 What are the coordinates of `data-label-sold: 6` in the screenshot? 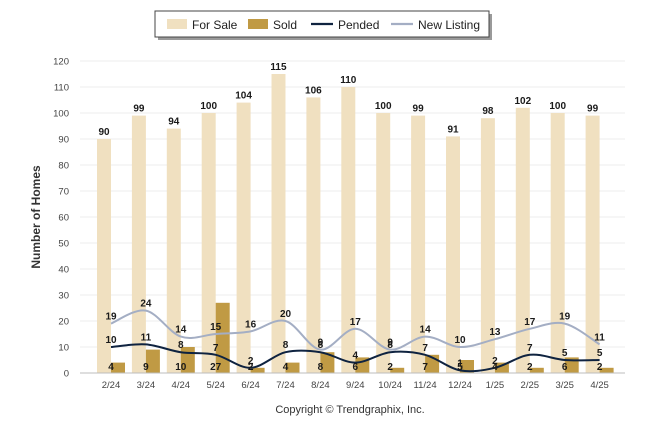 It's located at (565, 367).